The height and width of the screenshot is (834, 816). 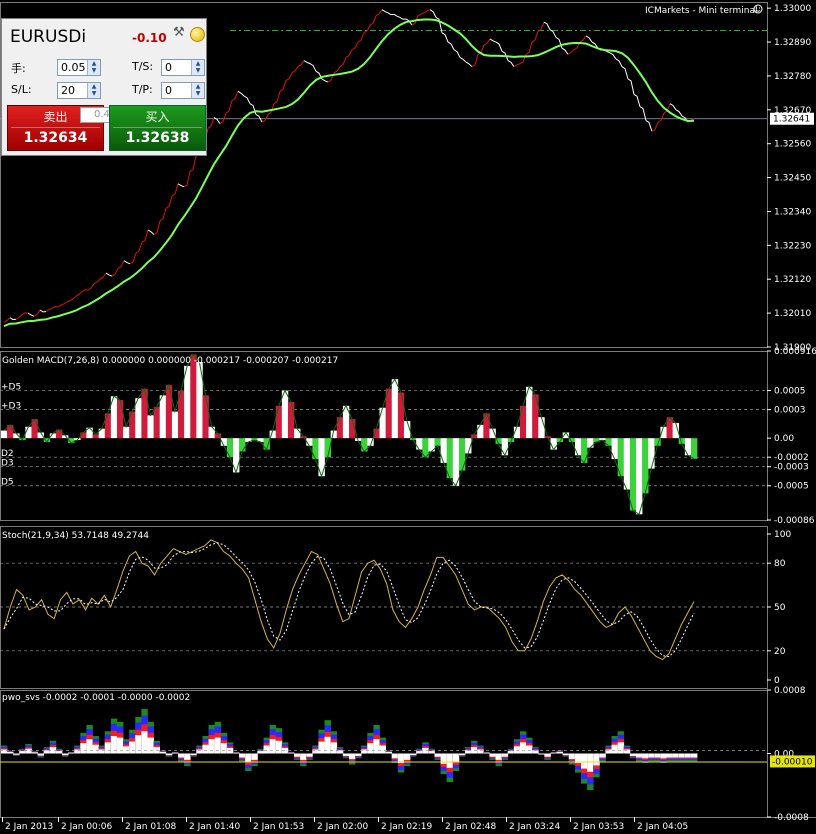 I want to click on trailing-stop-stepper: 0 ▲ ▼, so click(x=183, y=67).